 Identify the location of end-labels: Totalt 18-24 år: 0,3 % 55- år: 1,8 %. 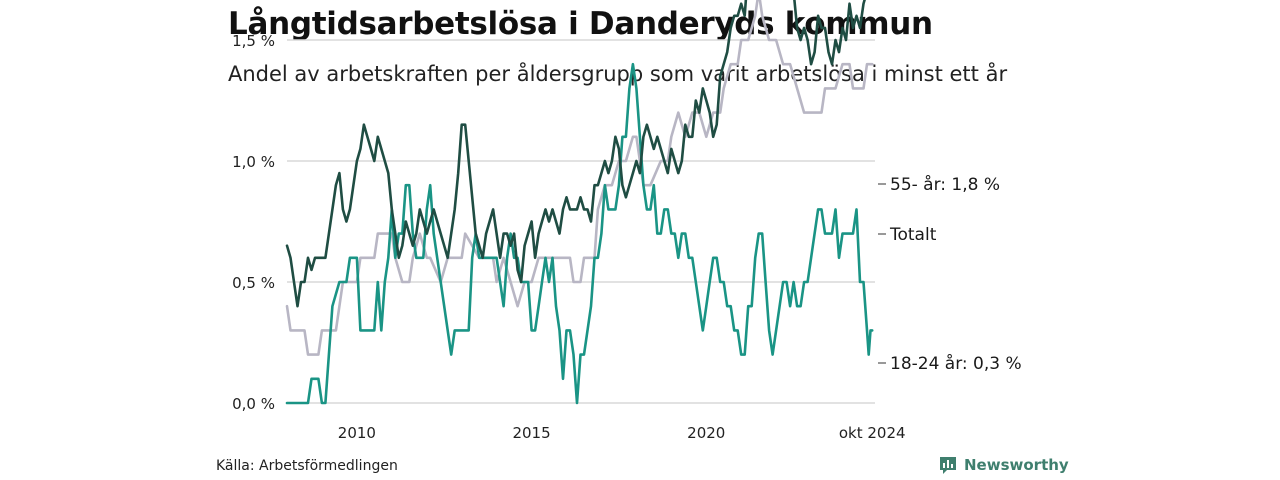
(950, 274).